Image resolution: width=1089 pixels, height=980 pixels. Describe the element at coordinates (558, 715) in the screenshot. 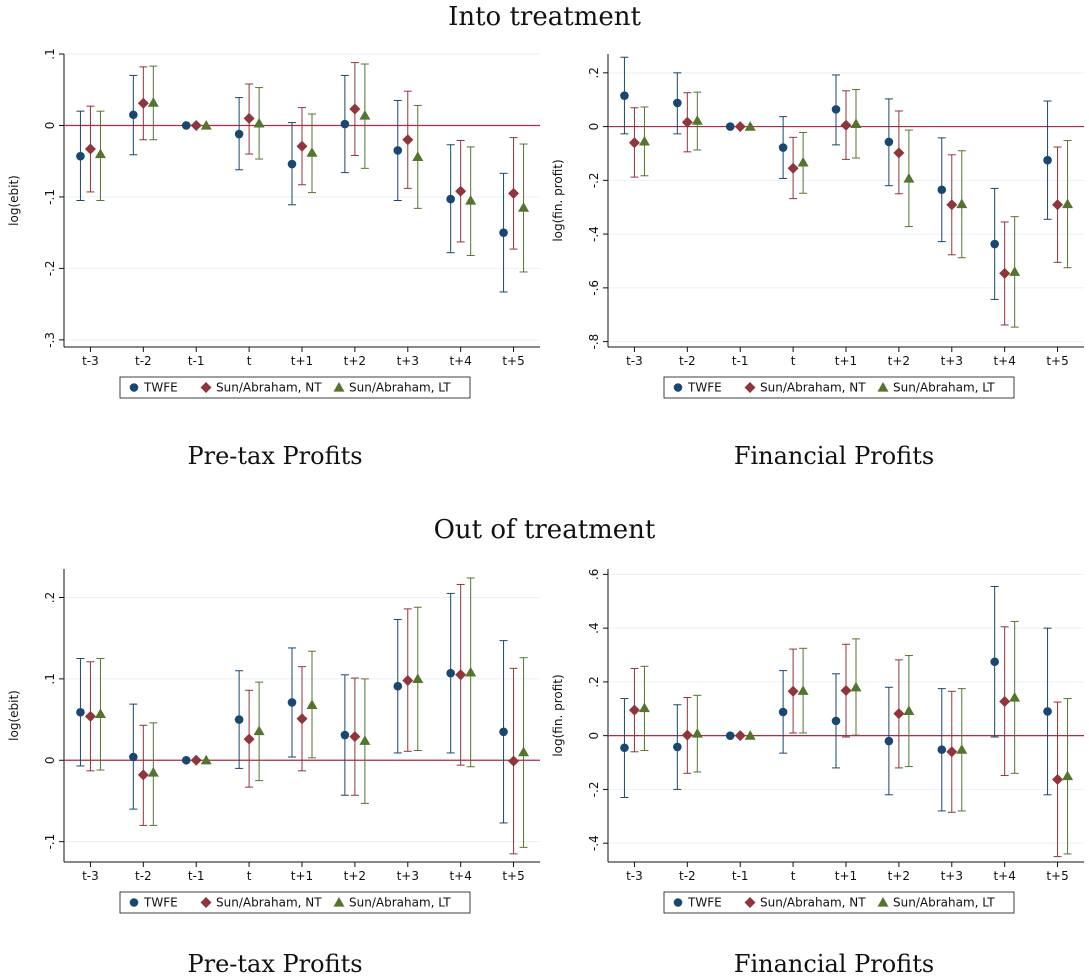

I see `y-axis-title: log(fin. profit)` at that location.